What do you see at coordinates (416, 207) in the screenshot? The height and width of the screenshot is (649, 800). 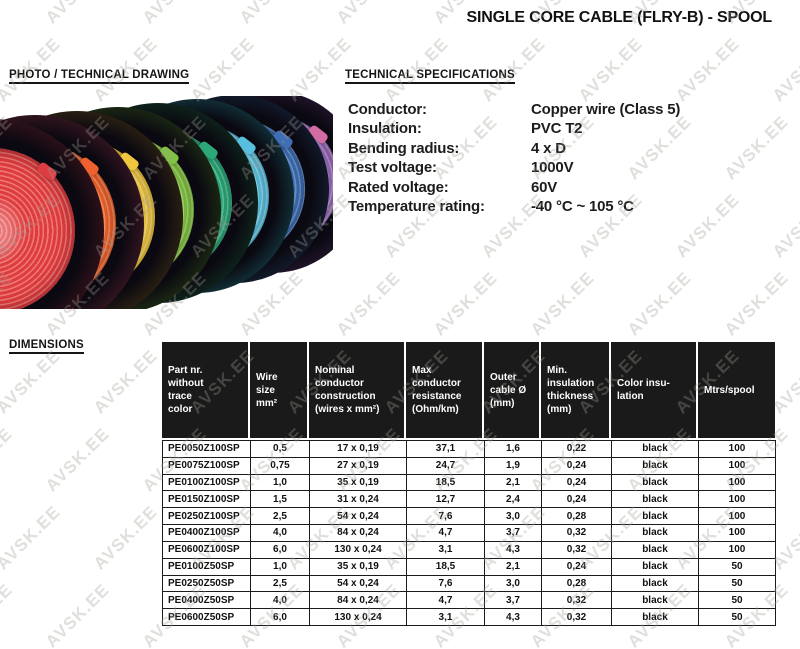 I see `spec-label: Temperature rating:` at bounding box center [416, 207].